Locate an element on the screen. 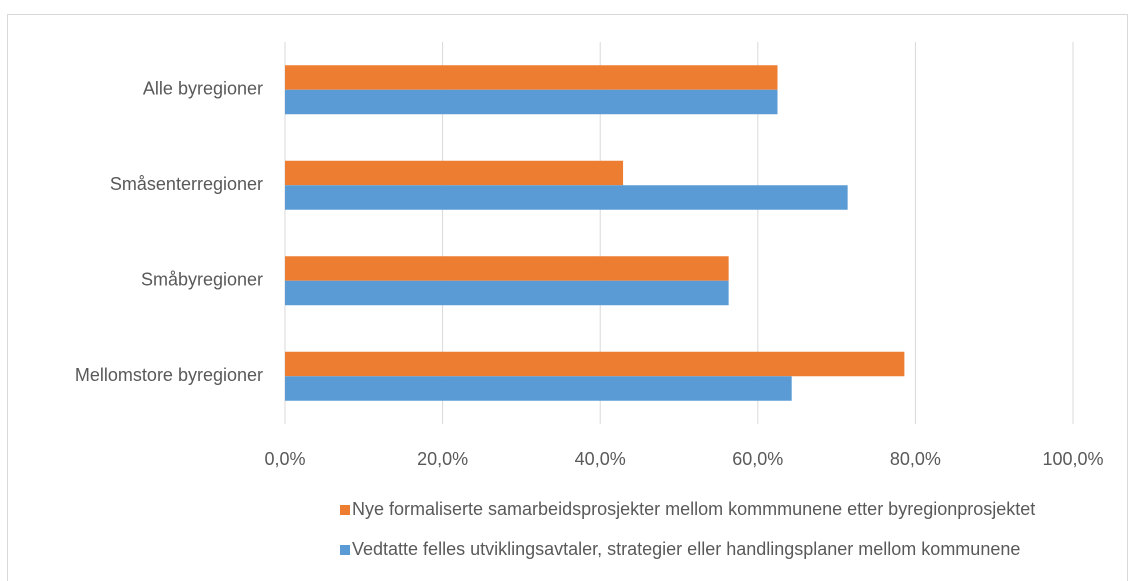  x-tick-label: 20,0% is located at coordinates (442, 459).